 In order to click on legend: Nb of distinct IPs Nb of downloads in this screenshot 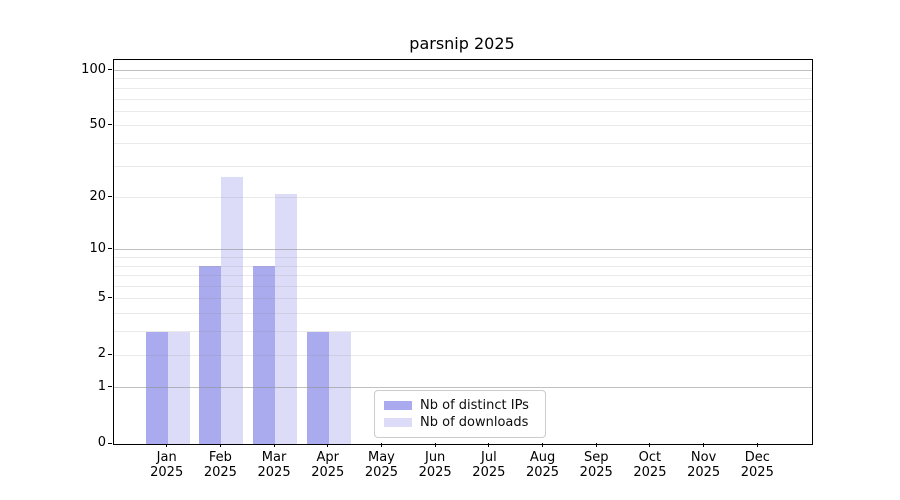, I will do `click(460, 414)`.